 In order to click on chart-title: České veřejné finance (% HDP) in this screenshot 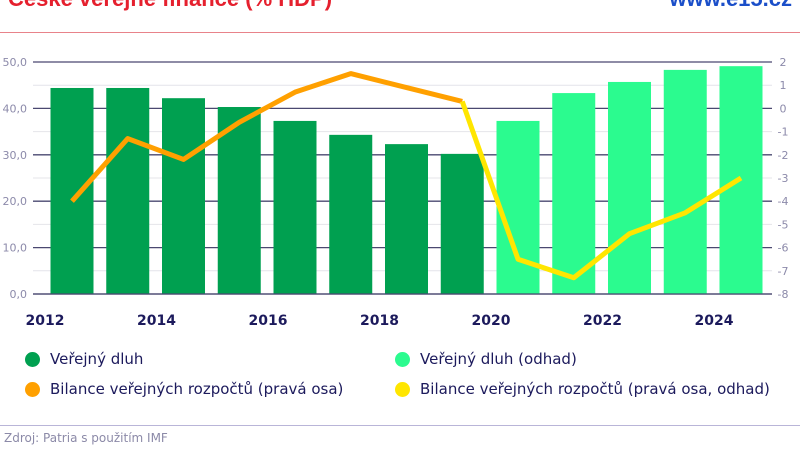, I will do `click(170, 6)`.